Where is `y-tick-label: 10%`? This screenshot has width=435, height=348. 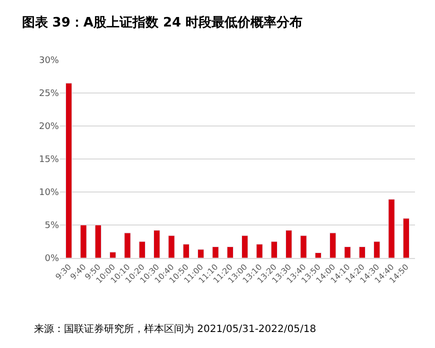 y-tick-label: 10% is located at coordinates (49, 193).